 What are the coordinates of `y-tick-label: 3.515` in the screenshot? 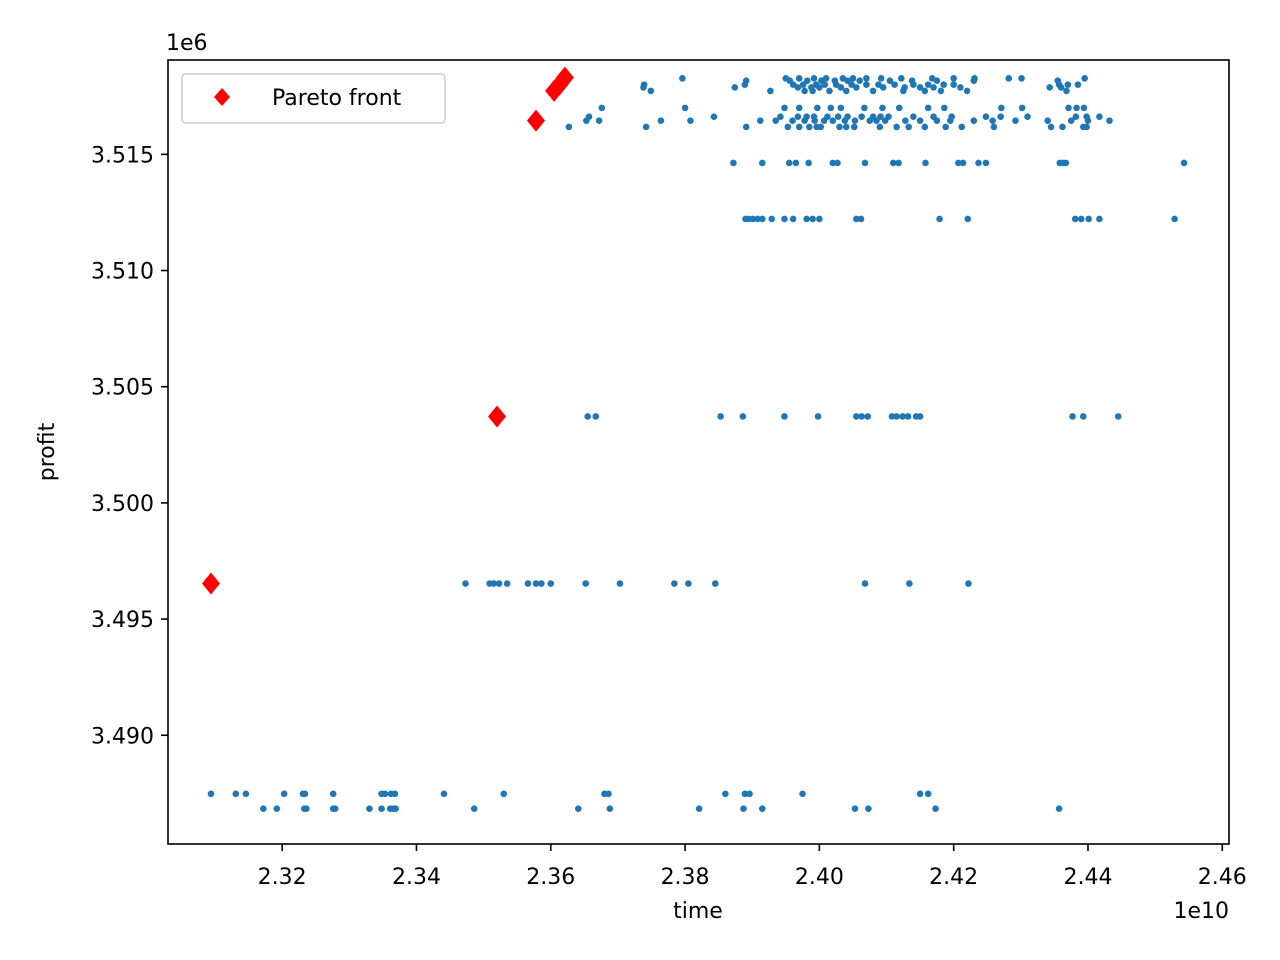 It's located at (122, 155).